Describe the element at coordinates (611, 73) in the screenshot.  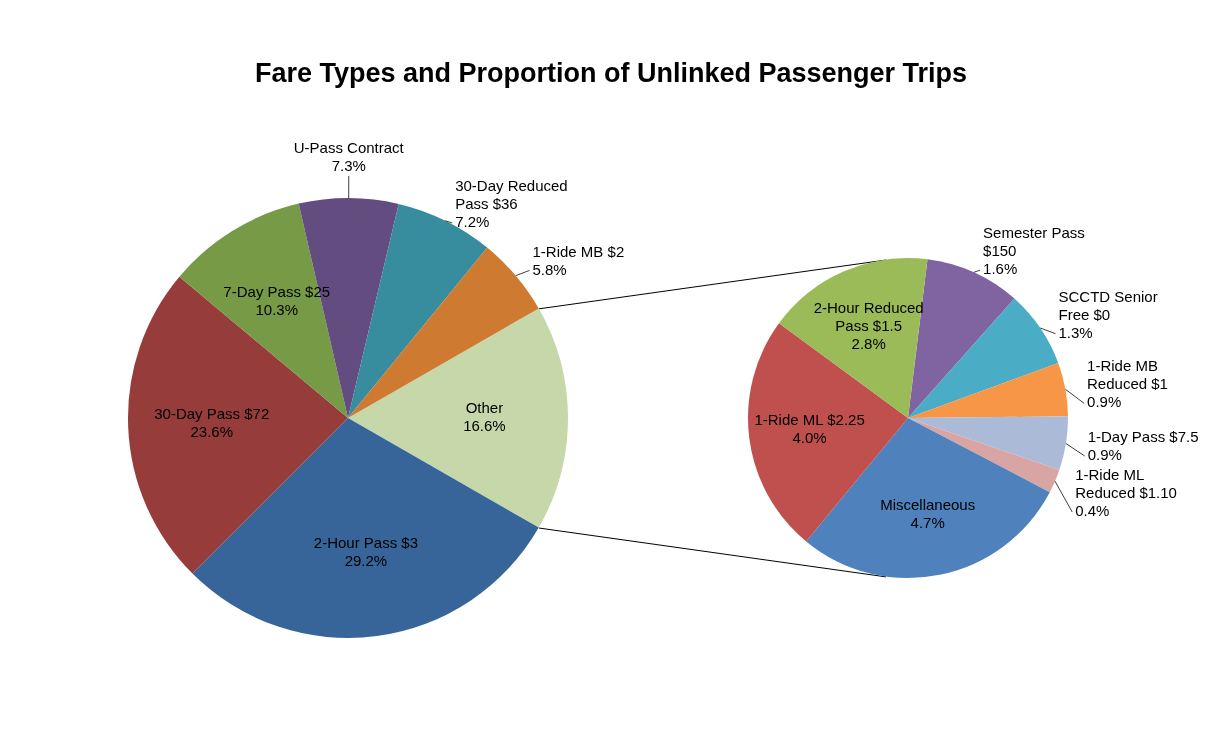
I see `chart-title: Fare Types and Proportion of Unlinked Passenger Trips` at that location.